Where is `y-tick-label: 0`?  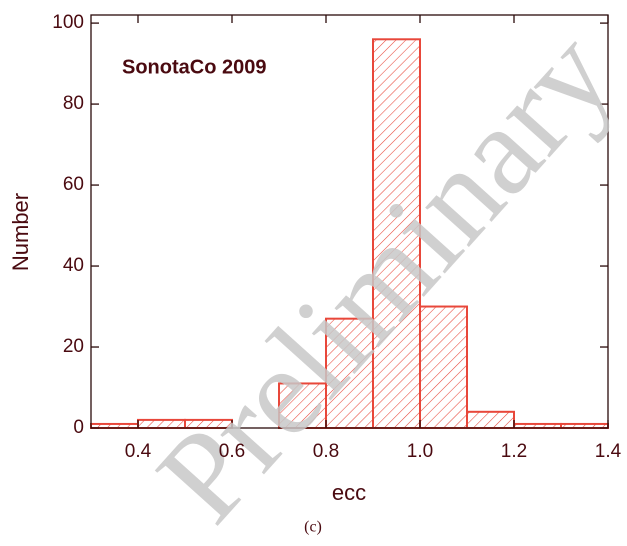 y-tick-label: 0 is located at coordinates (78, 427).